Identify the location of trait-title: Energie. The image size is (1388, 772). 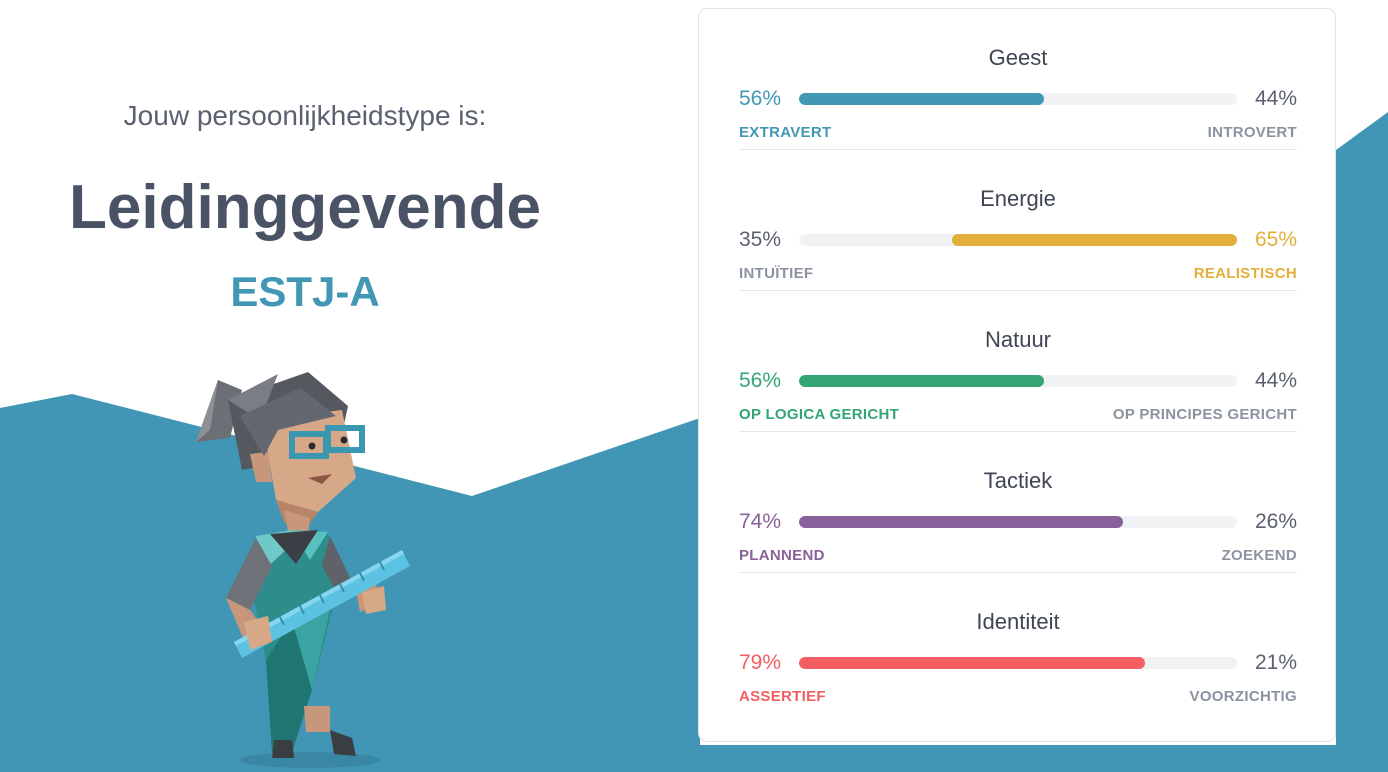
(1018, 198).